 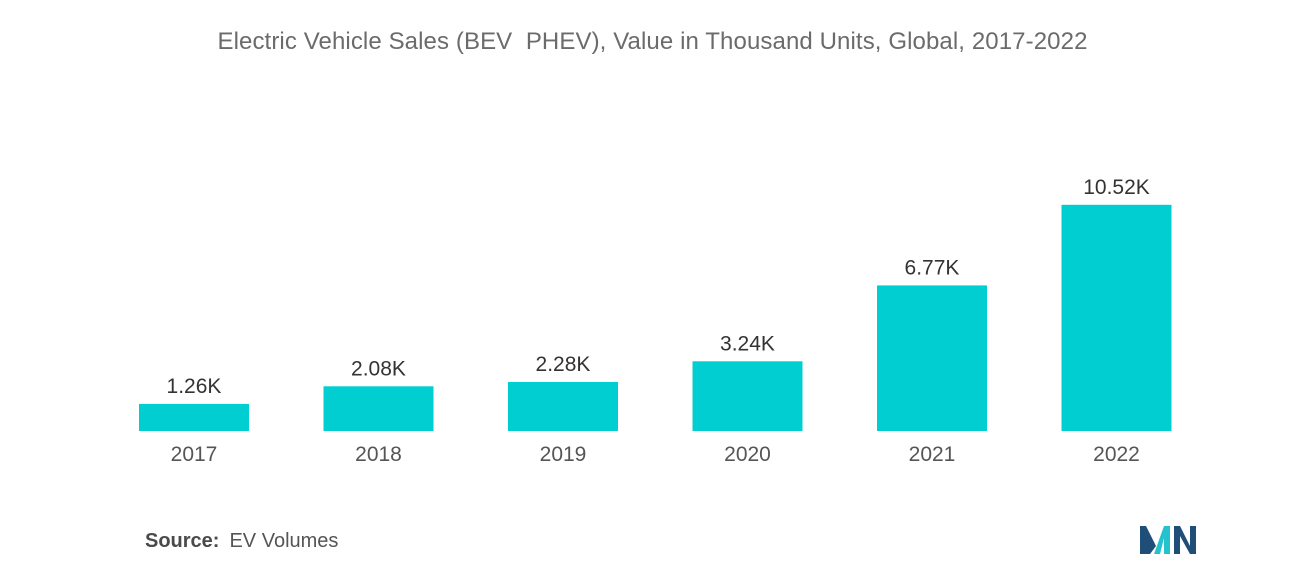 What do you see at coordinates (1162, 540) in the screenshot?
I see `logo-shape-mid` at bounding box center [1162, 540].